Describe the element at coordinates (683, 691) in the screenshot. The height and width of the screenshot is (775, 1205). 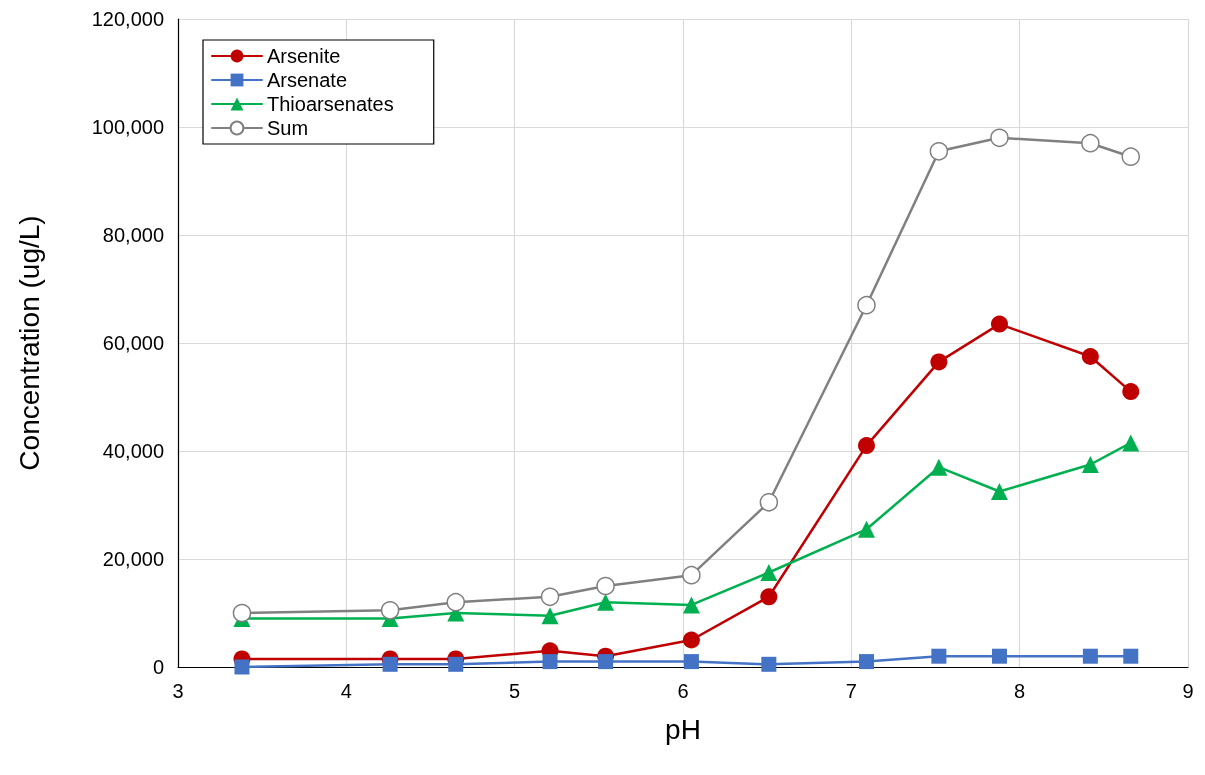
I see `x-tick-label: 6` at that location.